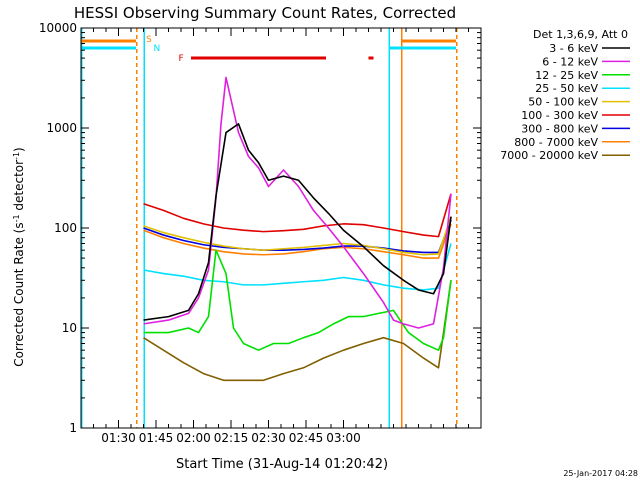 The image size is (640, 480). Describe the element at coordinates (566, 75) in the screenshot. I see `legend-label-2: 12 - 25 keV` at that location.